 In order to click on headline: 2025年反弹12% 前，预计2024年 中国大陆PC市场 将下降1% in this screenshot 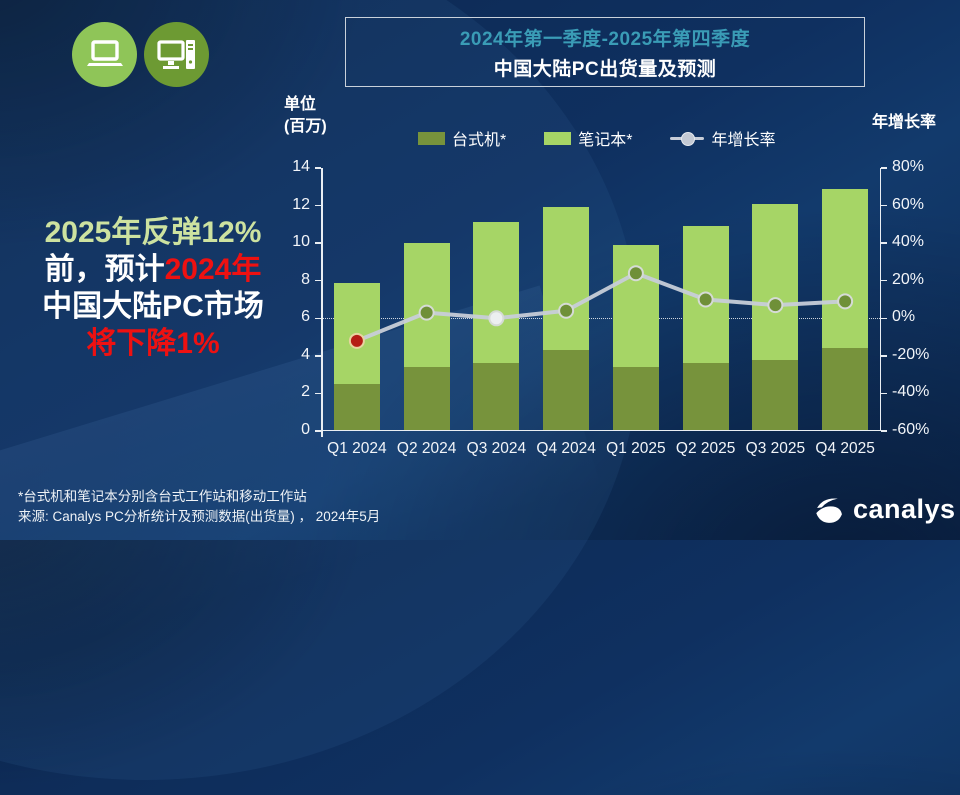, I will do `click(153, 288)`.